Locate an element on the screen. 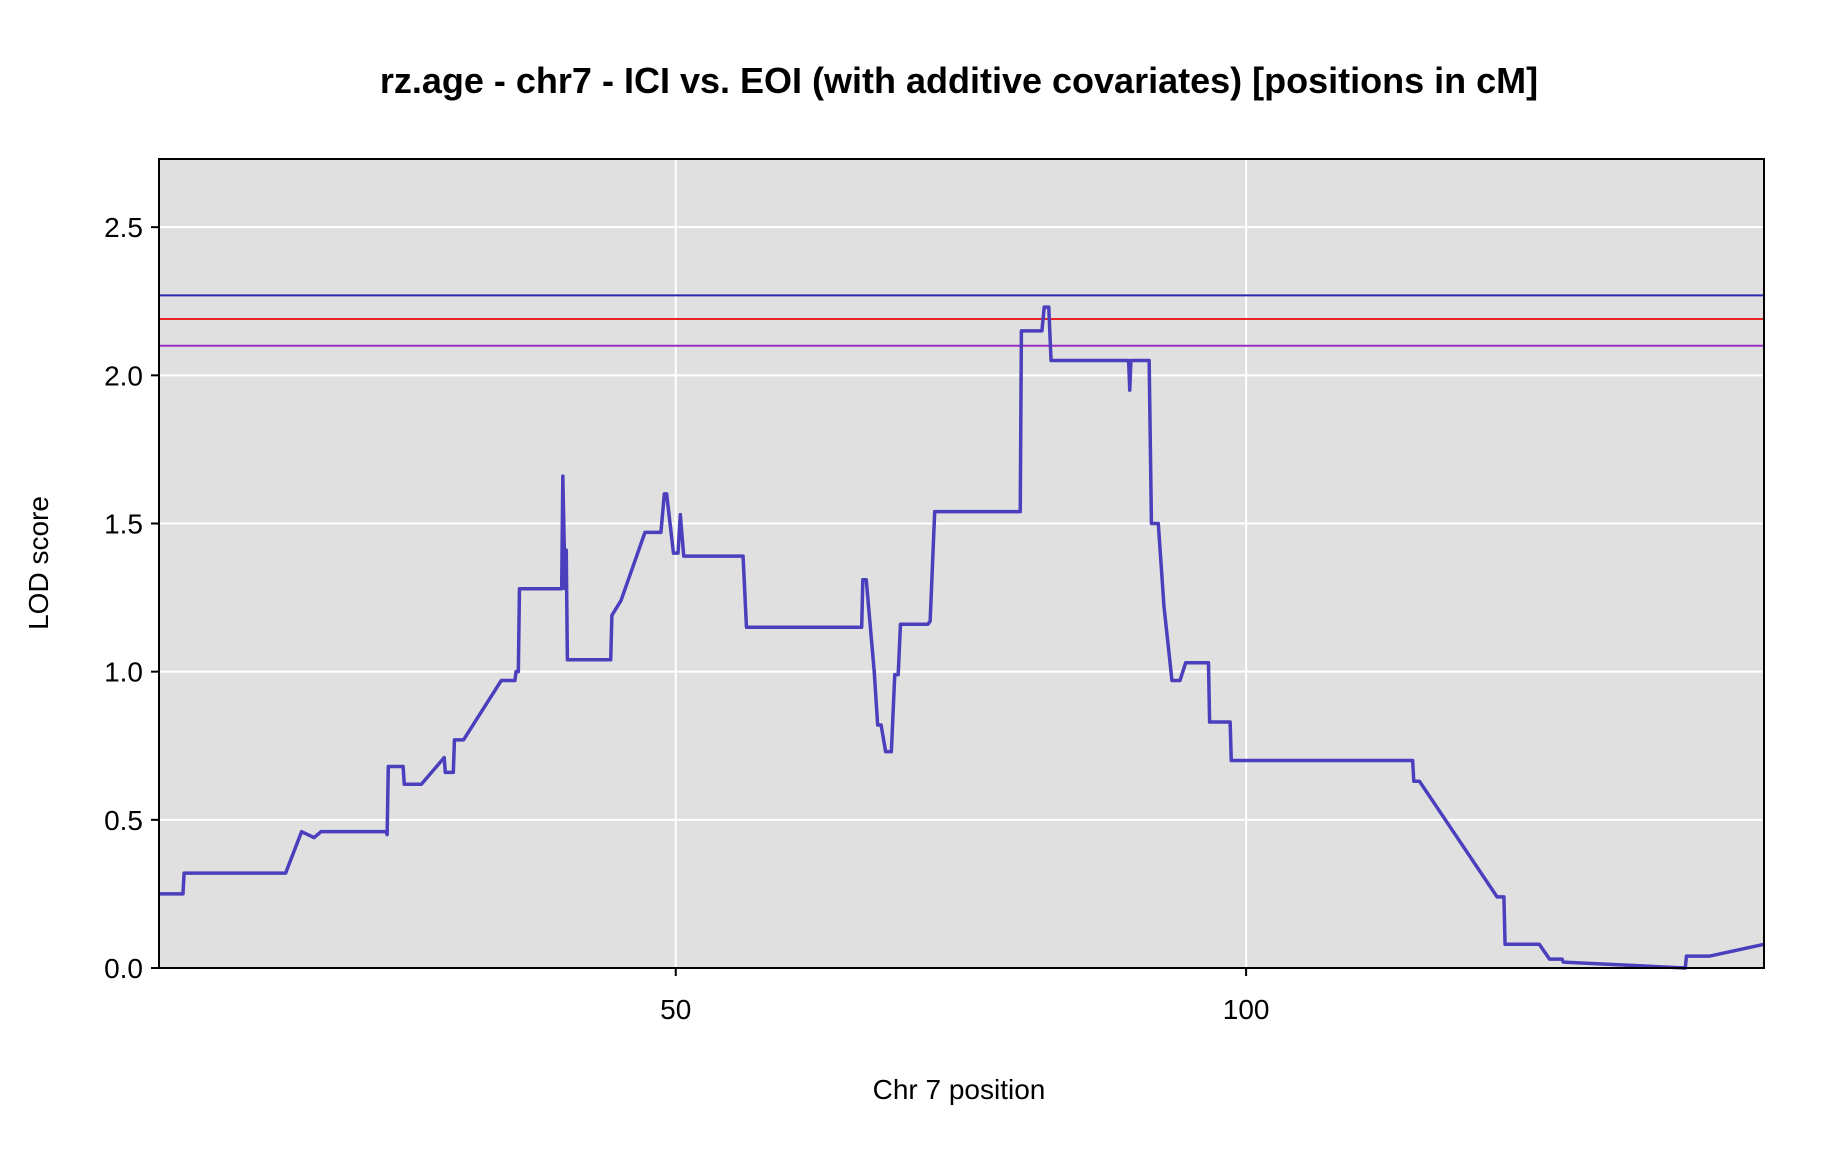  y-tick-label-3: 1.5 is located at coordinates (123, 523).